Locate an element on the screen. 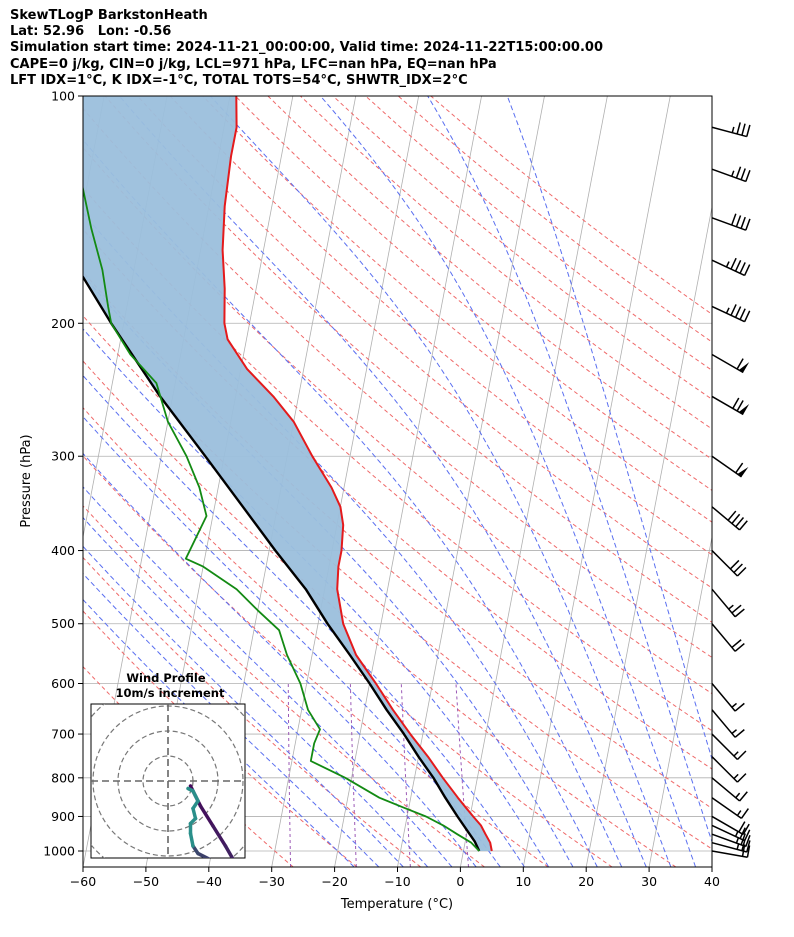 The width and height of the screenshot is (794, 937). x-tick-label: 0 is located at coordinates (460, 881).